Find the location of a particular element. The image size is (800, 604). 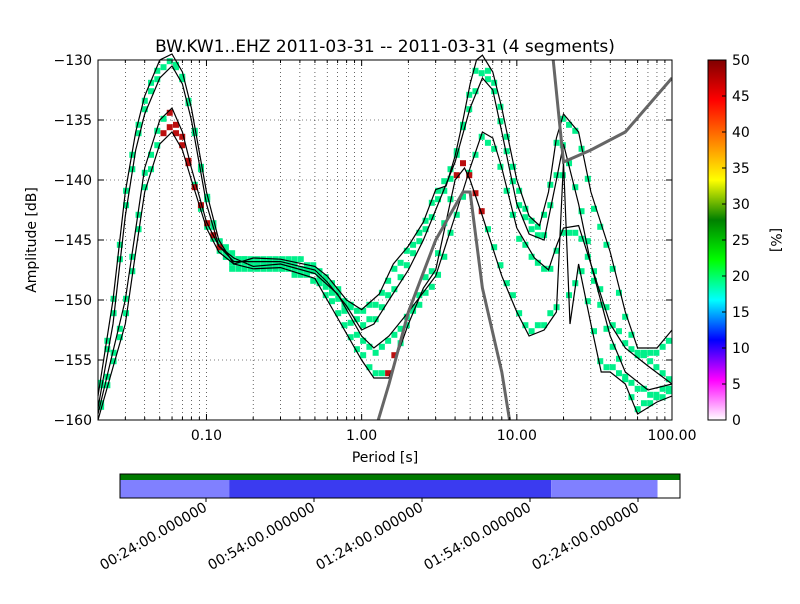

model-left is located at coordinates (444, 305).